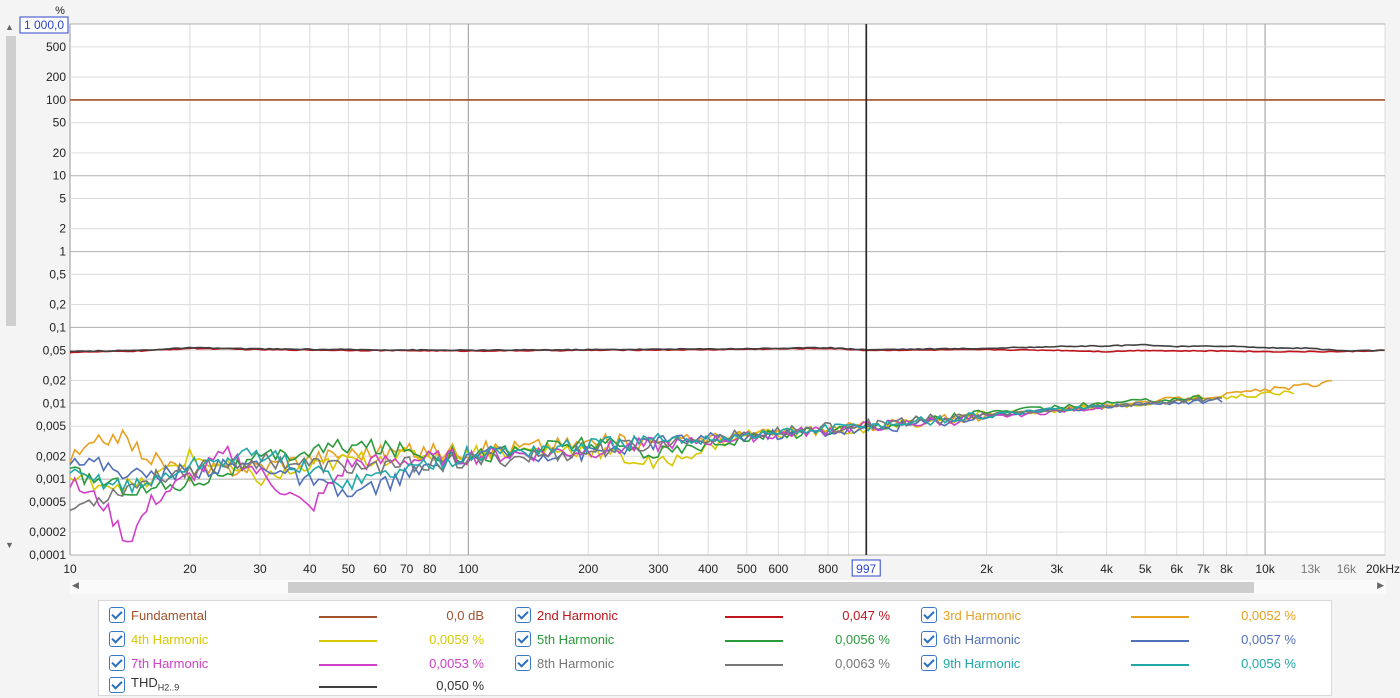  I want to click on vertical-scroll-thumb, so click(11, 181).